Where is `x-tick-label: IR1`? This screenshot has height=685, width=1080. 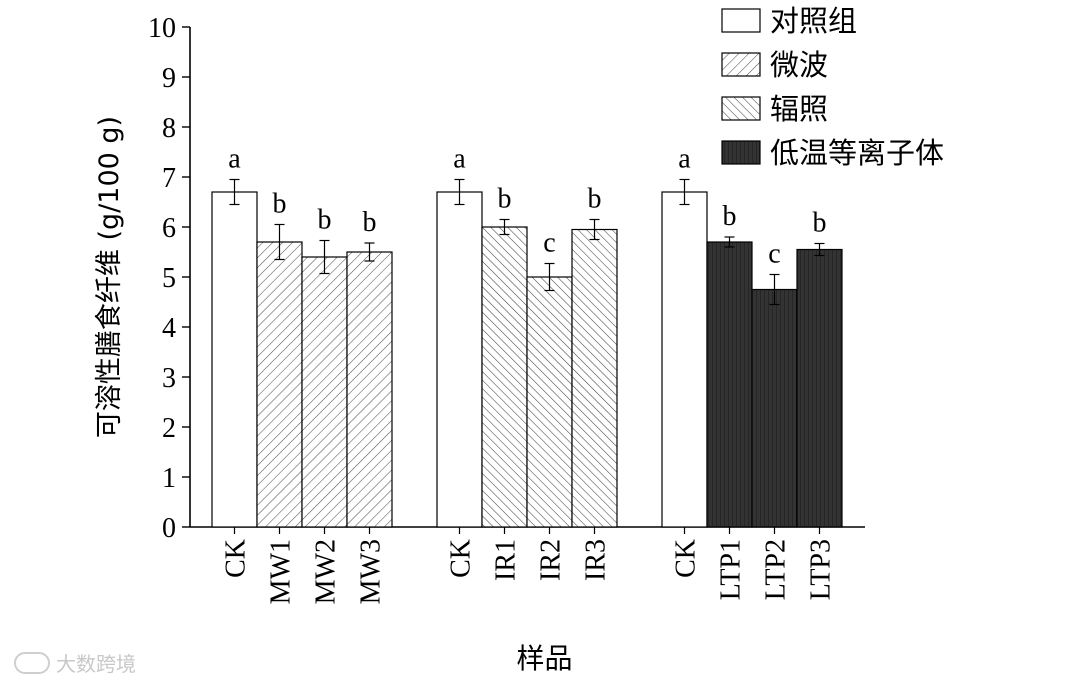
x-tick-label: IR1 is located at coordinates (506, 560).